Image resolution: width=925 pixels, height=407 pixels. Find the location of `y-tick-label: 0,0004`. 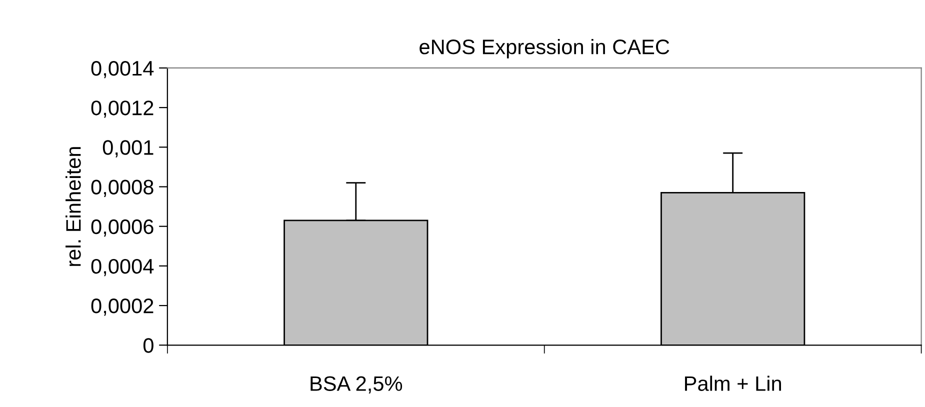

y-tick-label: 0,0004 is located at coordinates (122, 267).